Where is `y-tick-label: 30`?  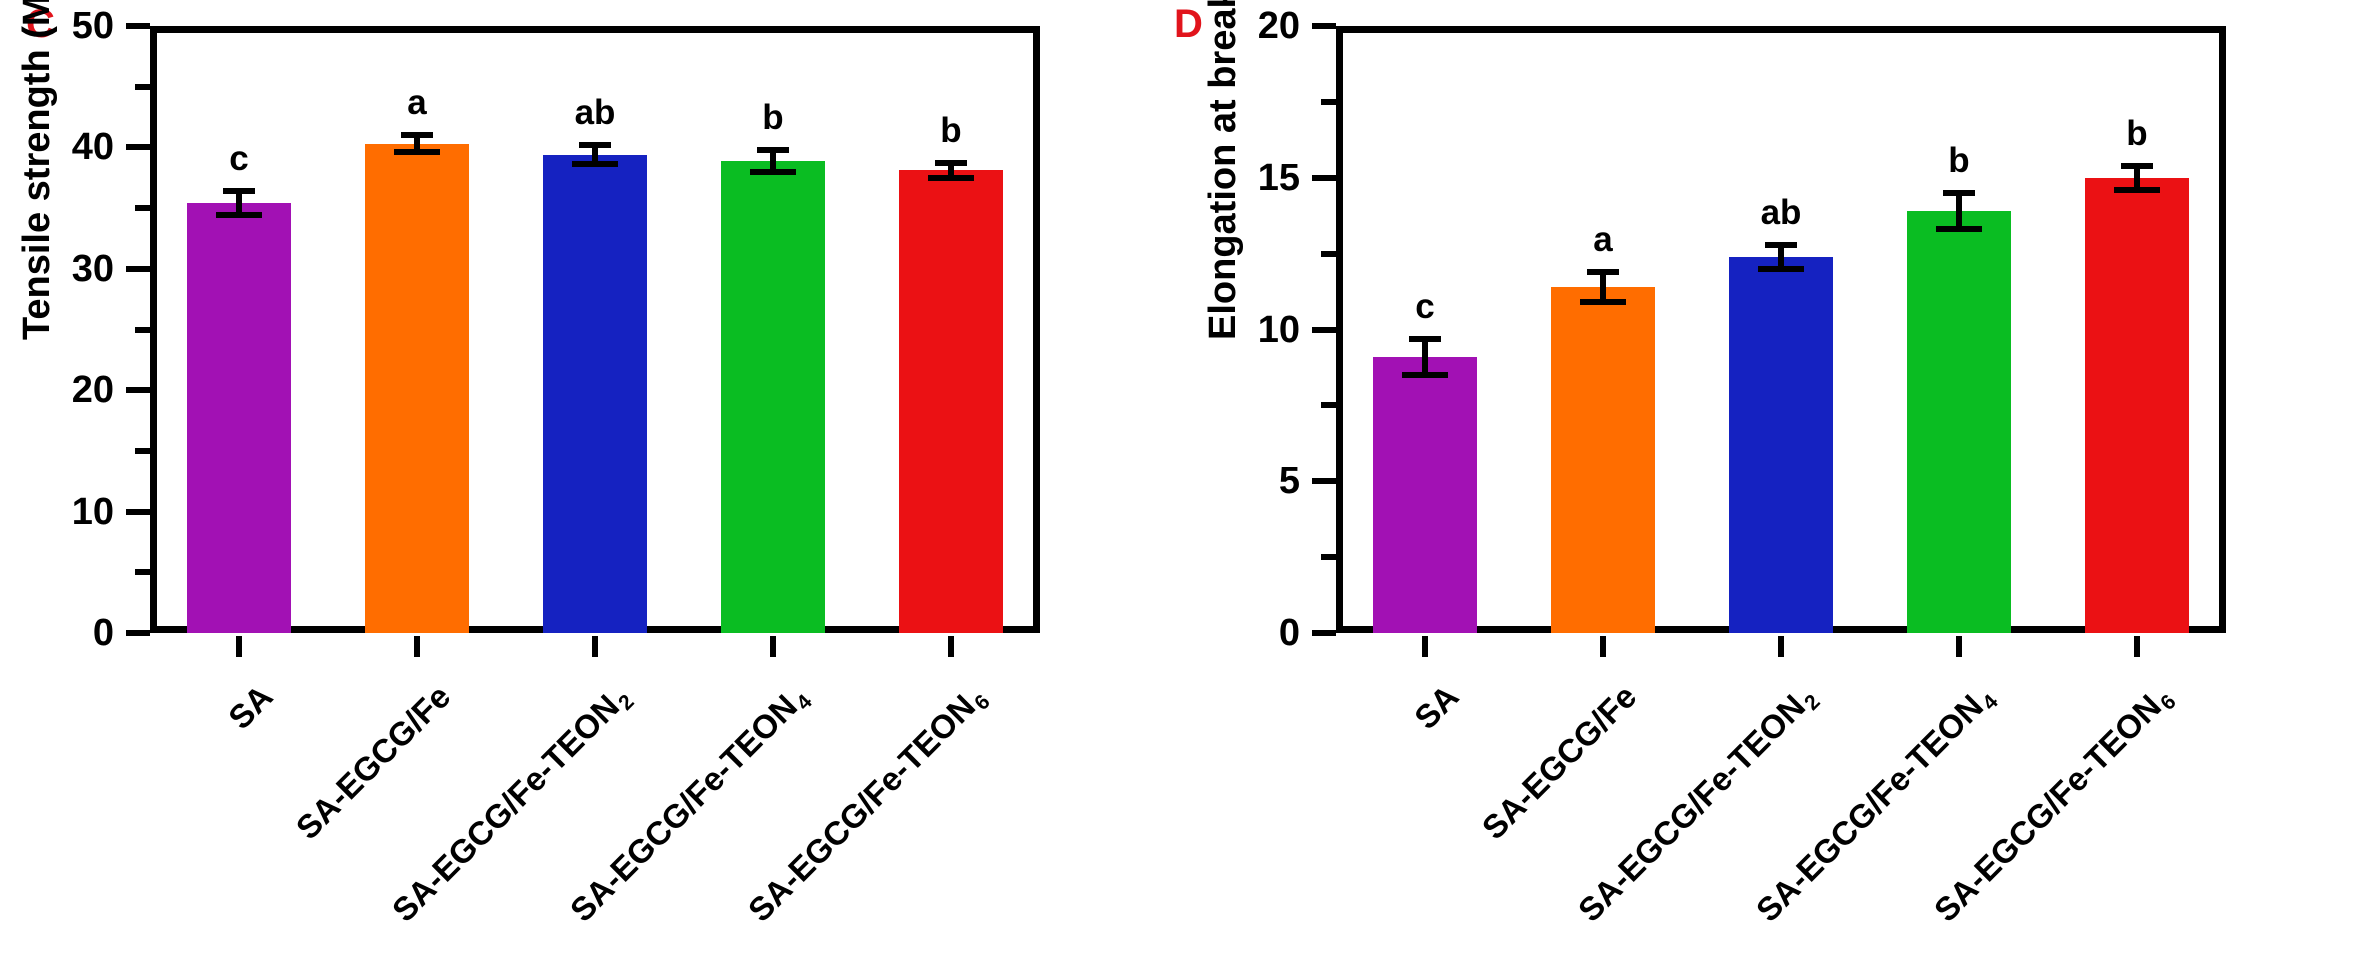
y-tick-label: 30 is located at coordinates (92, 268).